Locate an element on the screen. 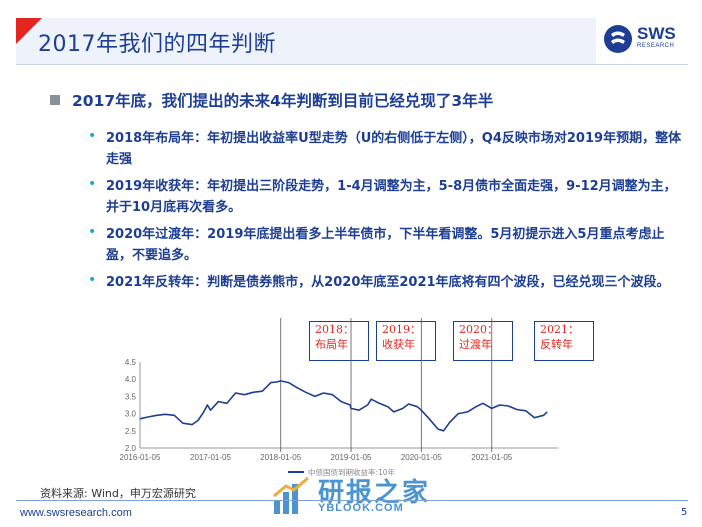  logo-text: SWS is located at coordinates (656, 33).